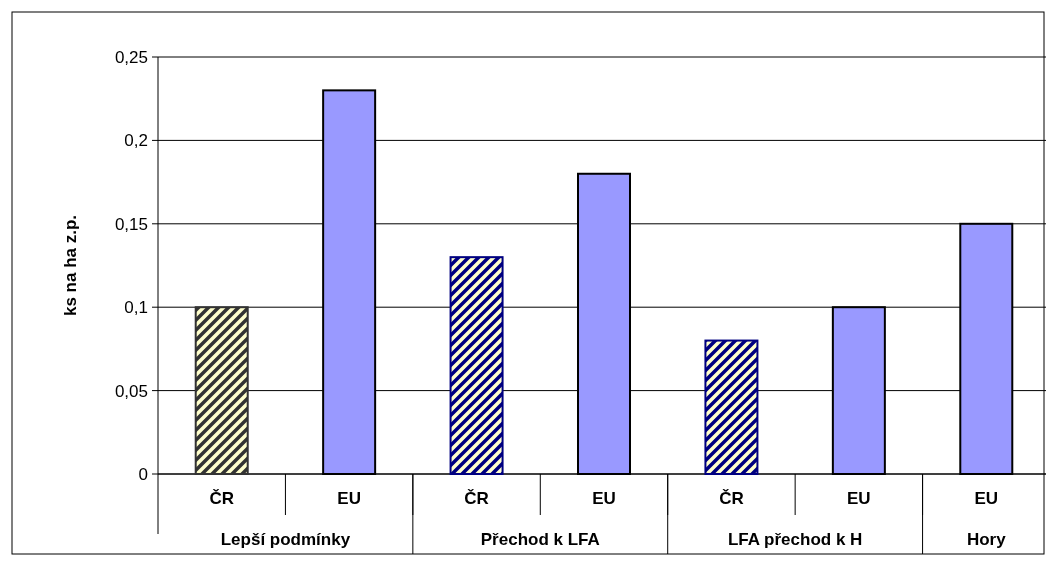  What do you see at coordinates (285, 539) in the screenshot?
I see `text: Lepší podmínky` at bounding box center [285, 539].